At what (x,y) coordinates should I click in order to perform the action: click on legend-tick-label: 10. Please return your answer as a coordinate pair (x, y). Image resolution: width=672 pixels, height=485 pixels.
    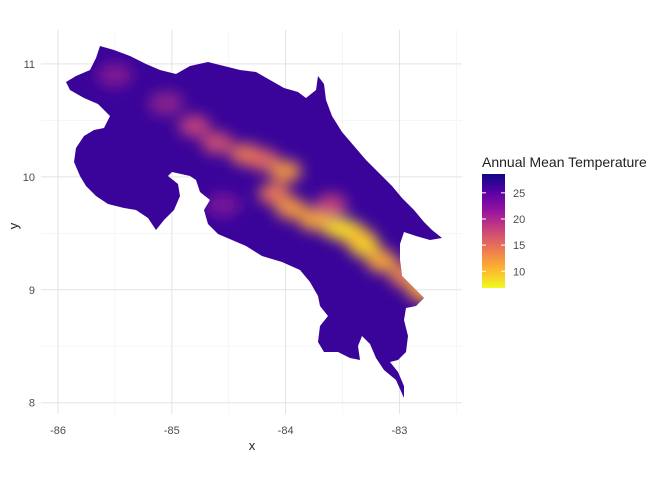
    Looking at the image, I should click on (519, 272).